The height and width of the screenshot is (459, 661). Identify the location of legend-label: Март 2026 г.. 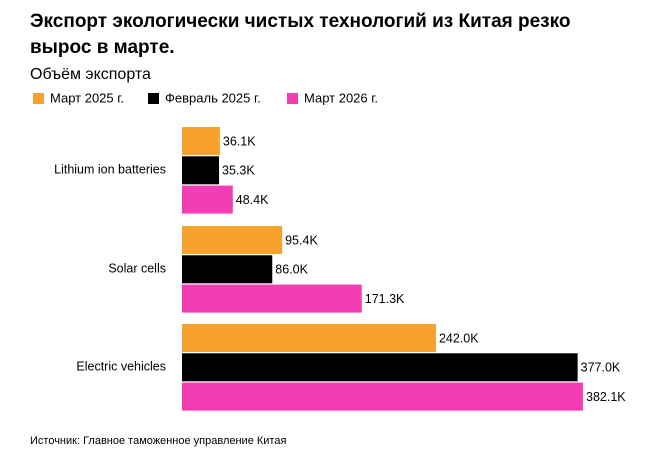
(341, 97).